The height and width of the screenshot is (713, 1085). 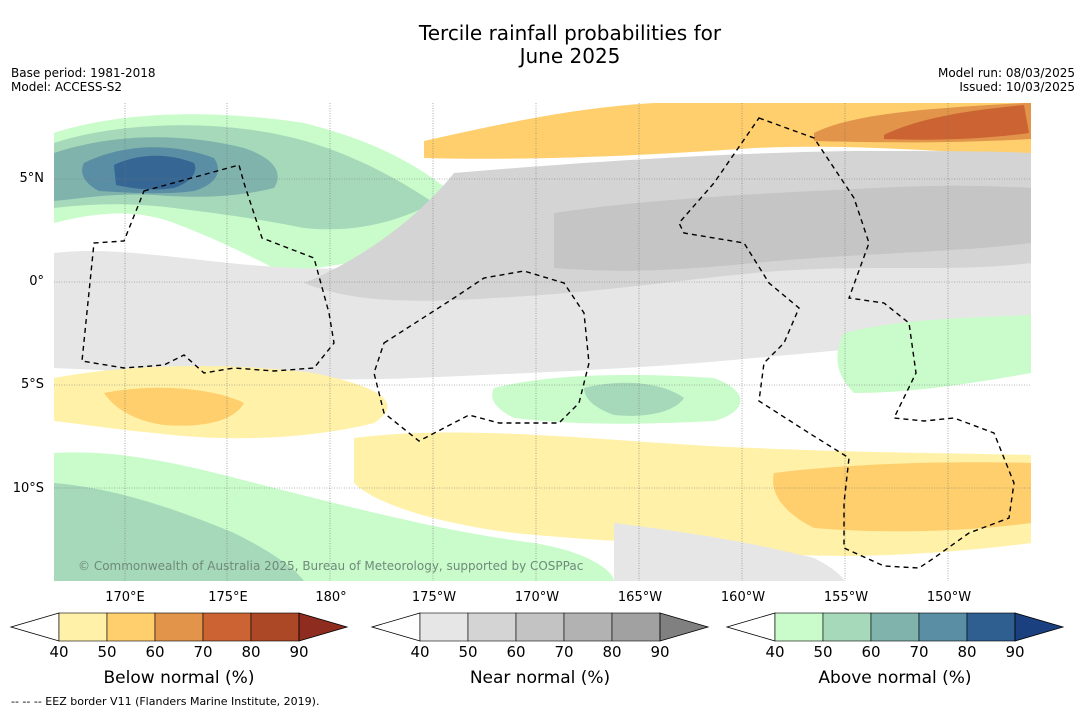 What do you see at coordinates (871, 652) in the screenshot?
I see `cb3-tick-60: 60` at bounding box center [871, 652].